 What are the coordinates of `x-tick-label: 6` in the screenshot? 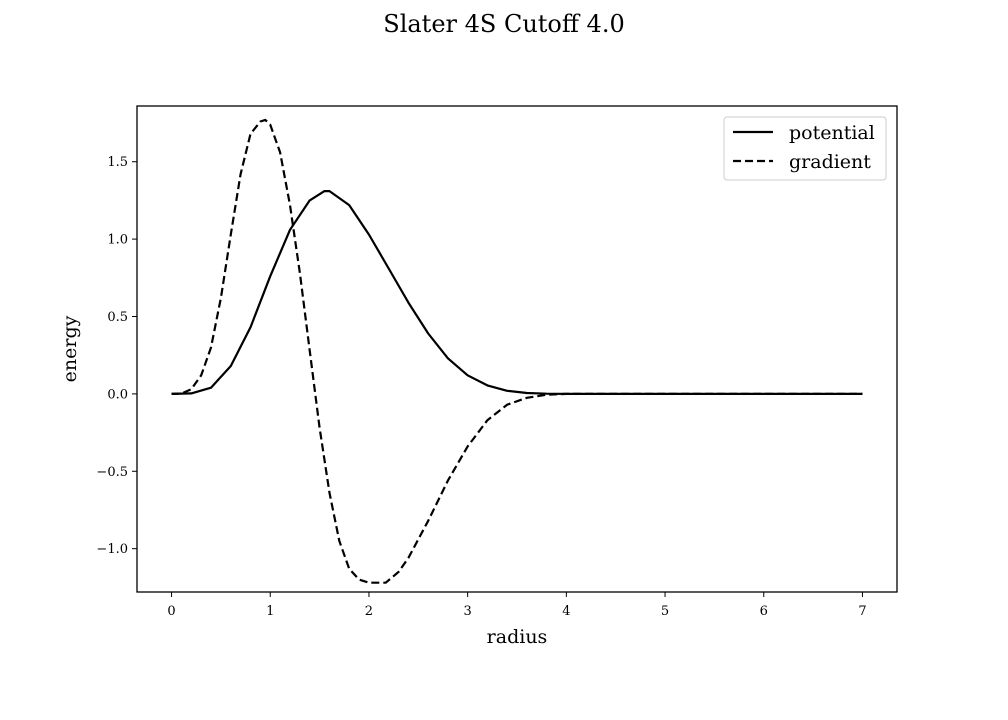 It's located at (764, 611).